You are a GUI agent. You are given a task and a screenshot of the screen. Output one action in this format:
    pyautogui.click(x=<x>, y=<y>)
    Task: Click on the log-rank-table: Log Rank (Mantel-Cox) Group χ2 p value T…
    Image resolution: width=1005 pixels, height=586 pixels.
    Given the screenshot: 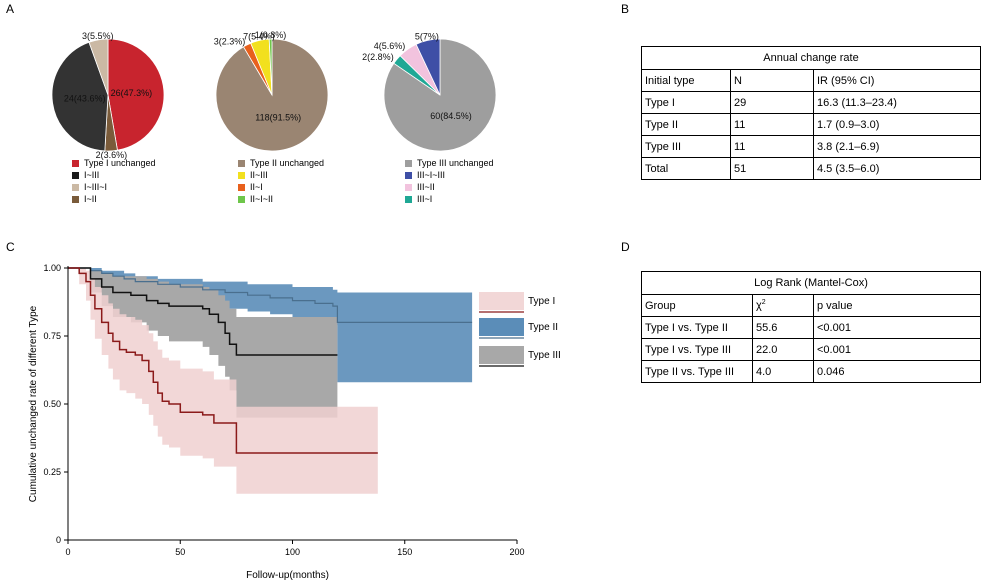 What is the action you would take?
    pyautogui.click(x=811, y=327)
    